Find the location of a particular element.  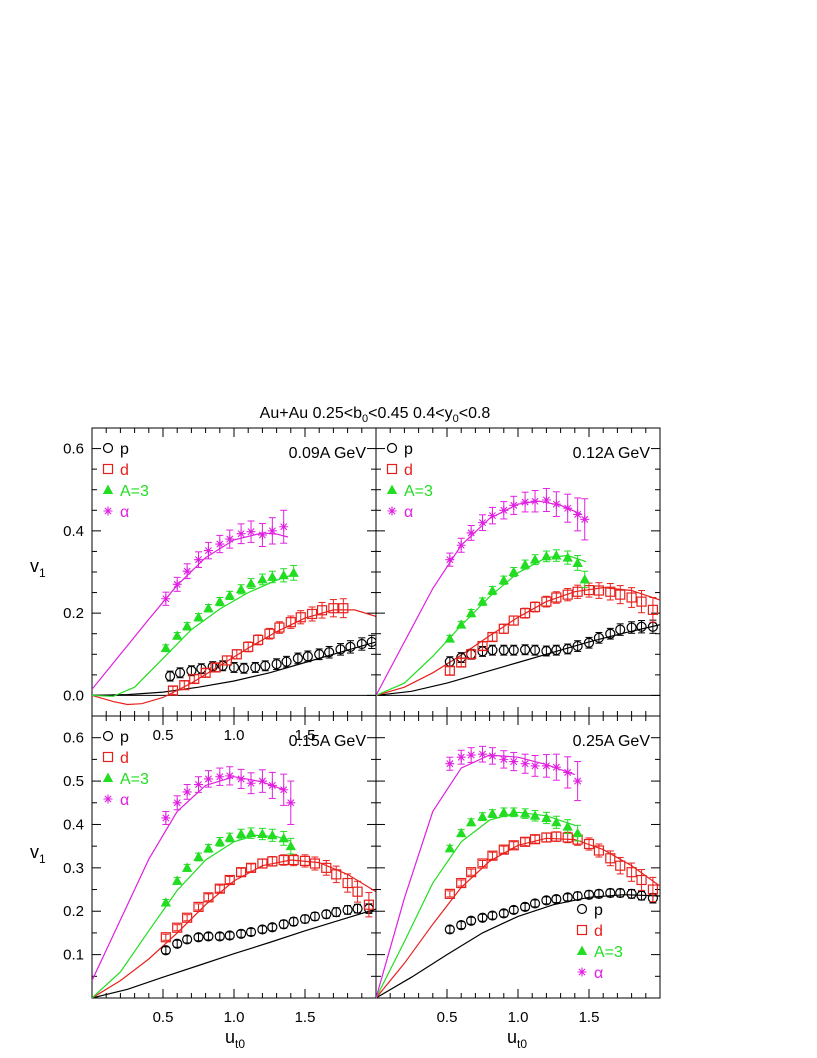

y-tick-label: 0.6 is located at coordinates (73, 449).